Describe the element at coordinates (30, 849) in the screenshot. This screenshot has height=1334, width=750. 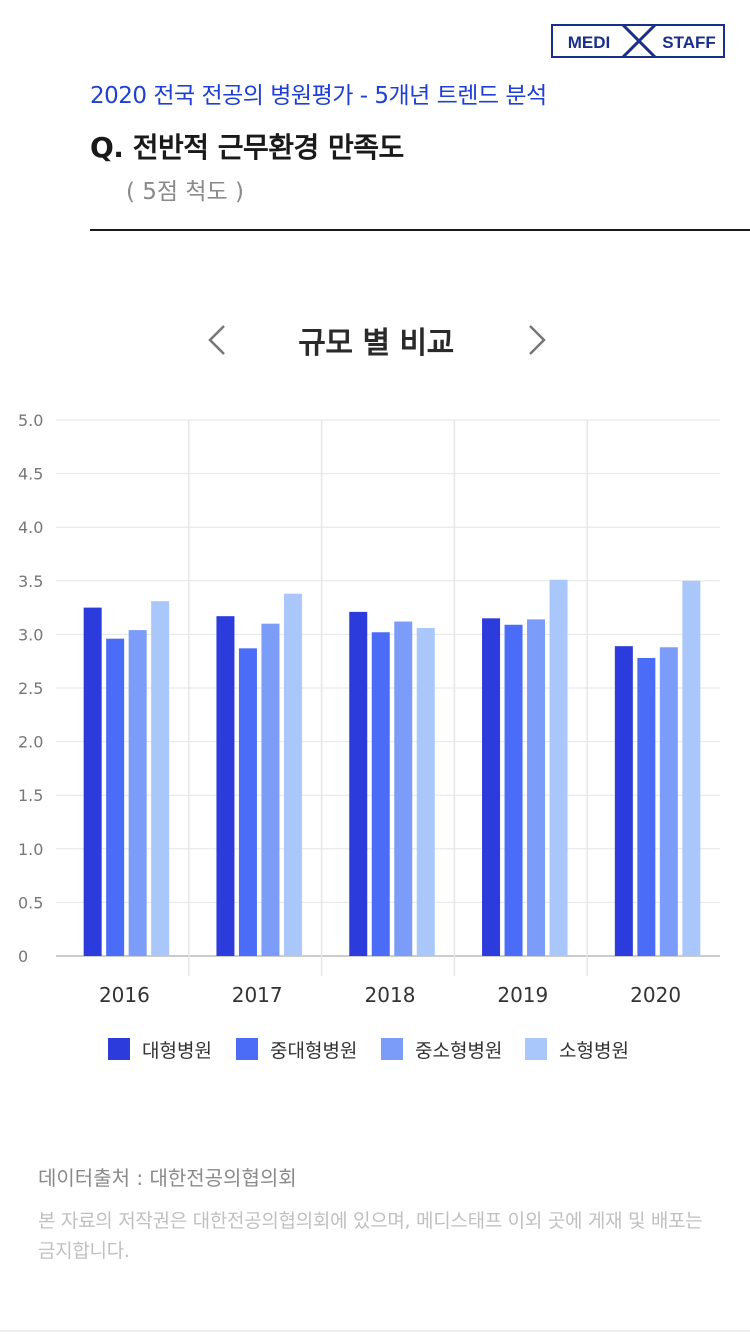
I see `y-tick-label: 1.0` at that location.